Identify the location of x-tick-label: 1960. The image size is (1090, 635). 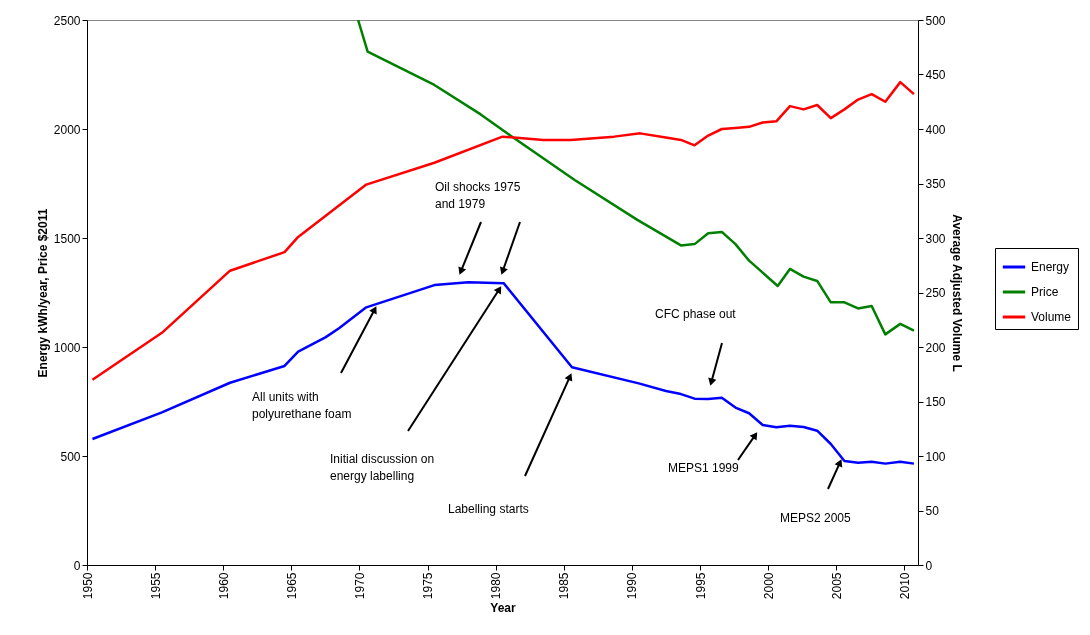
(223, 586).